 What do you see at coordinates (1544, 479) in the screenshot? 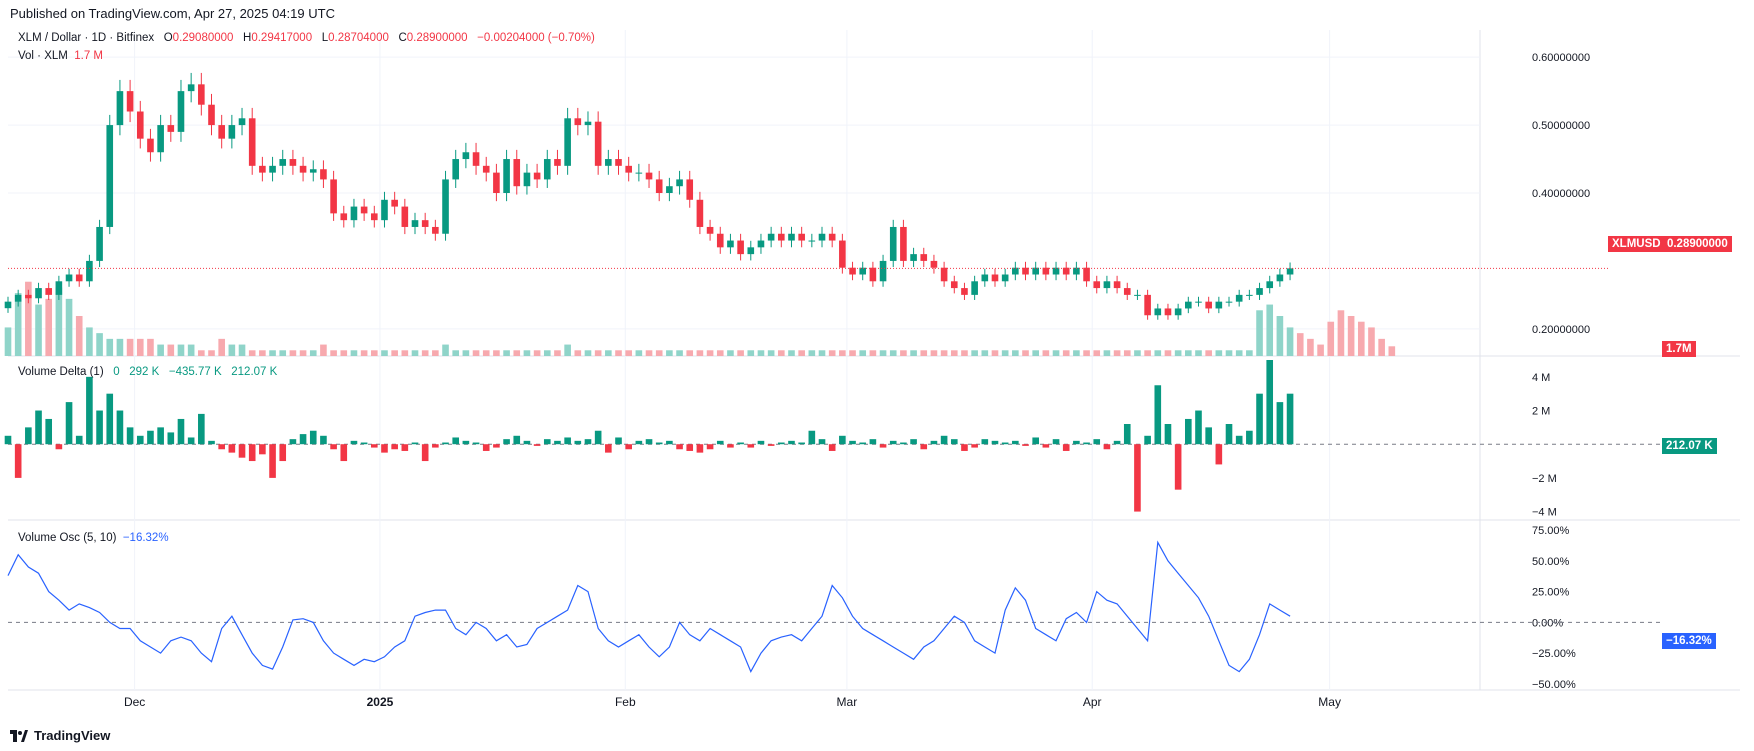
I see `delta-axis-label: −2 M` at bounding box center [1544, 479].